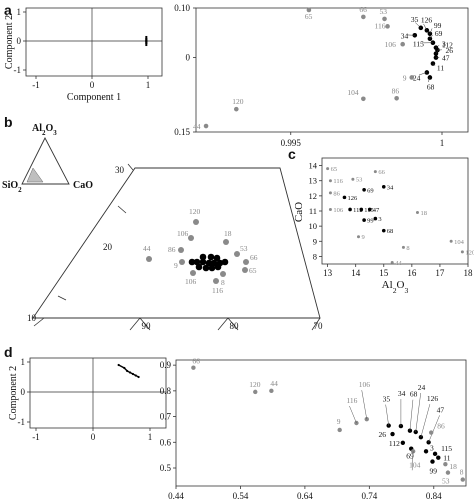 Image resolution: width=474 pixels, height=504 pixels. What do you see at coordinates (32, 318) in the screenshot?
I see `b-tick-label: 10` at bounding box center [32, 318].